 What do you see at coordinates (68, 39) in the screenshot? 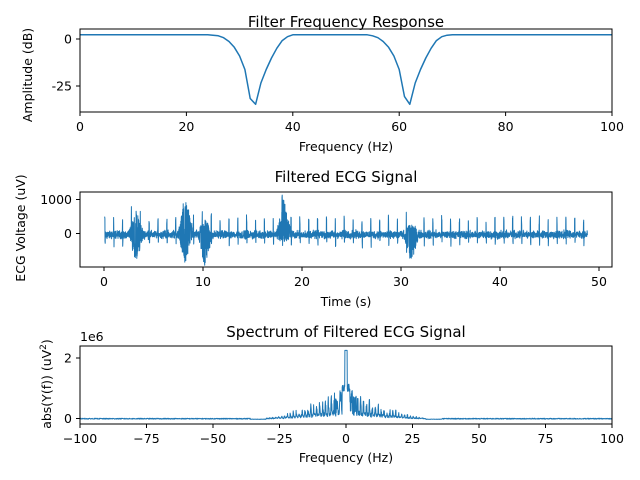
I see `panel1-ytick-label: 0` at bounding box center [68, 39].